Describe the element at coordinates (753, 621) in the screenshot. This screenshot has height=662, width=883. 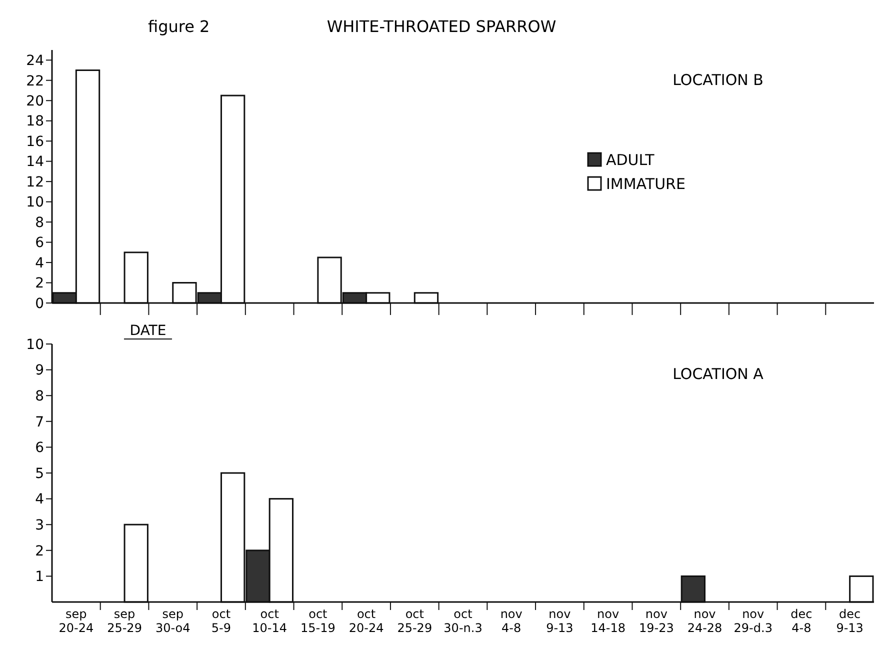
I see `x-tick-label: nov 29-d.3` at that location.